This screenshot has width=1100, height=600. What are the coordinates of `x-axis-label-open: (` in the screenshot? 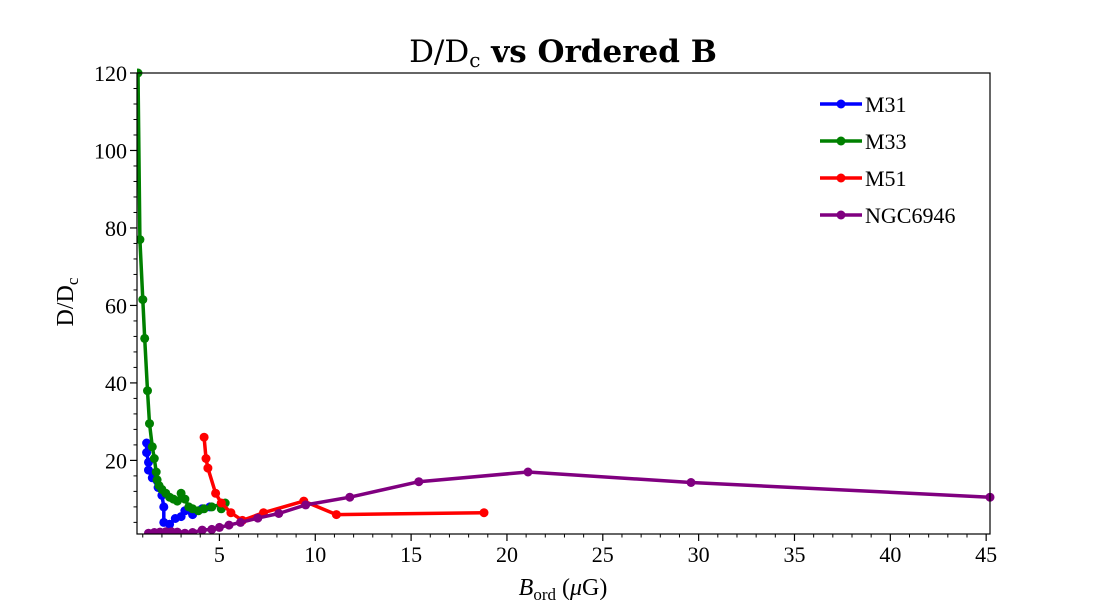 It's located at (563, 587).